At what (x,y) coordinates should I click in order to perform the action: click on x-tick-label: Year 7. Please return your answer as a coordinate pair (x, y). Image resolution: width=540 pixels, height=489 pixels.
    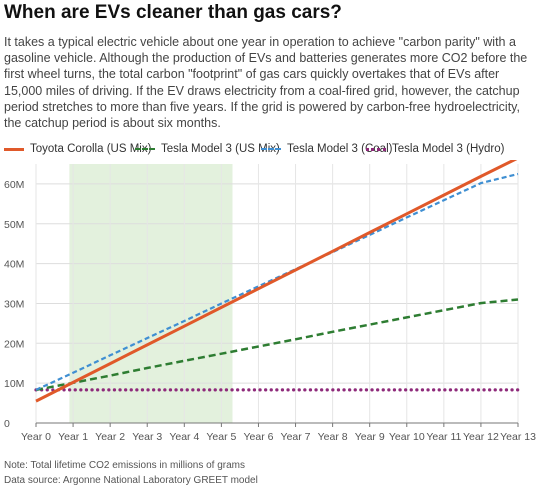
    Looking at the image, I should click on (296, 437).